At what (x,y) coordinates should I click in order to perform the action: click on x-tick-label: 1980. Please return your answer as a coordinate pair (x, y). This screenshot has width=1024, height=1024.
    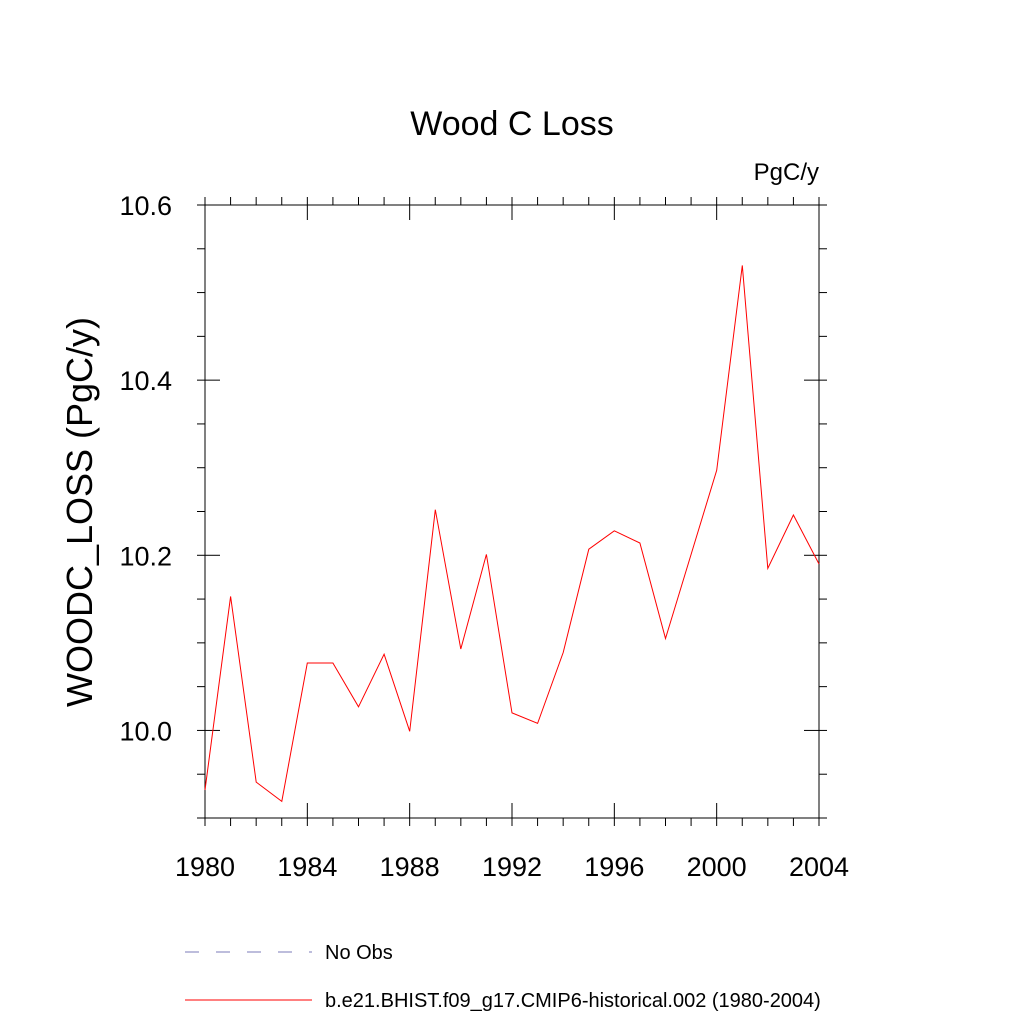
    Looking at the image, I should click on (205, 867).